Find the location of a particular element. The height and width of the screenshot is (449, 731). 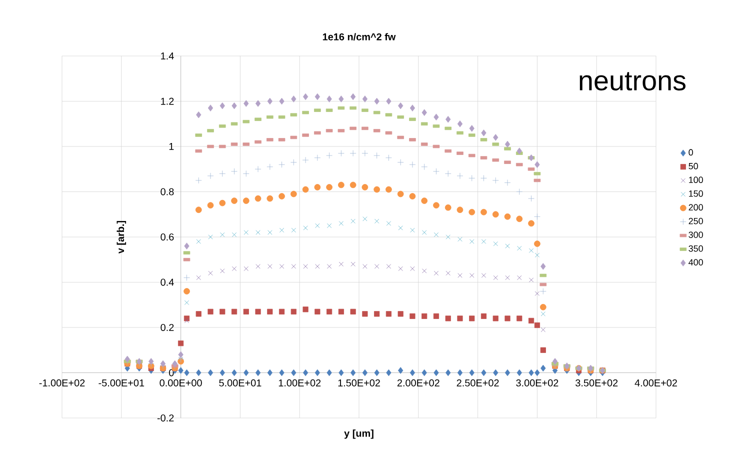

legend-label: 250 is located at coordinates (695, 221).